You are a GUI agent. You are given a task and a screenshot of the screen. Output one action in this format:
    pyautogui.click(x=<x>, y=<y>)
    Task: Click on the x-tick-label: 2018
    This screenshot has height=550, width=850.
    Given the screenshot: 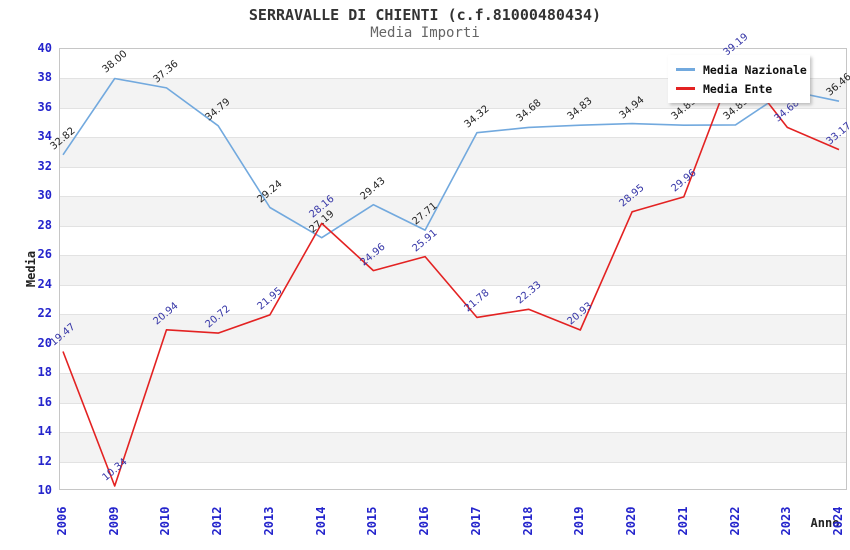 What is the action you would take?
    pyautogui.click(x=527, y=521)
    